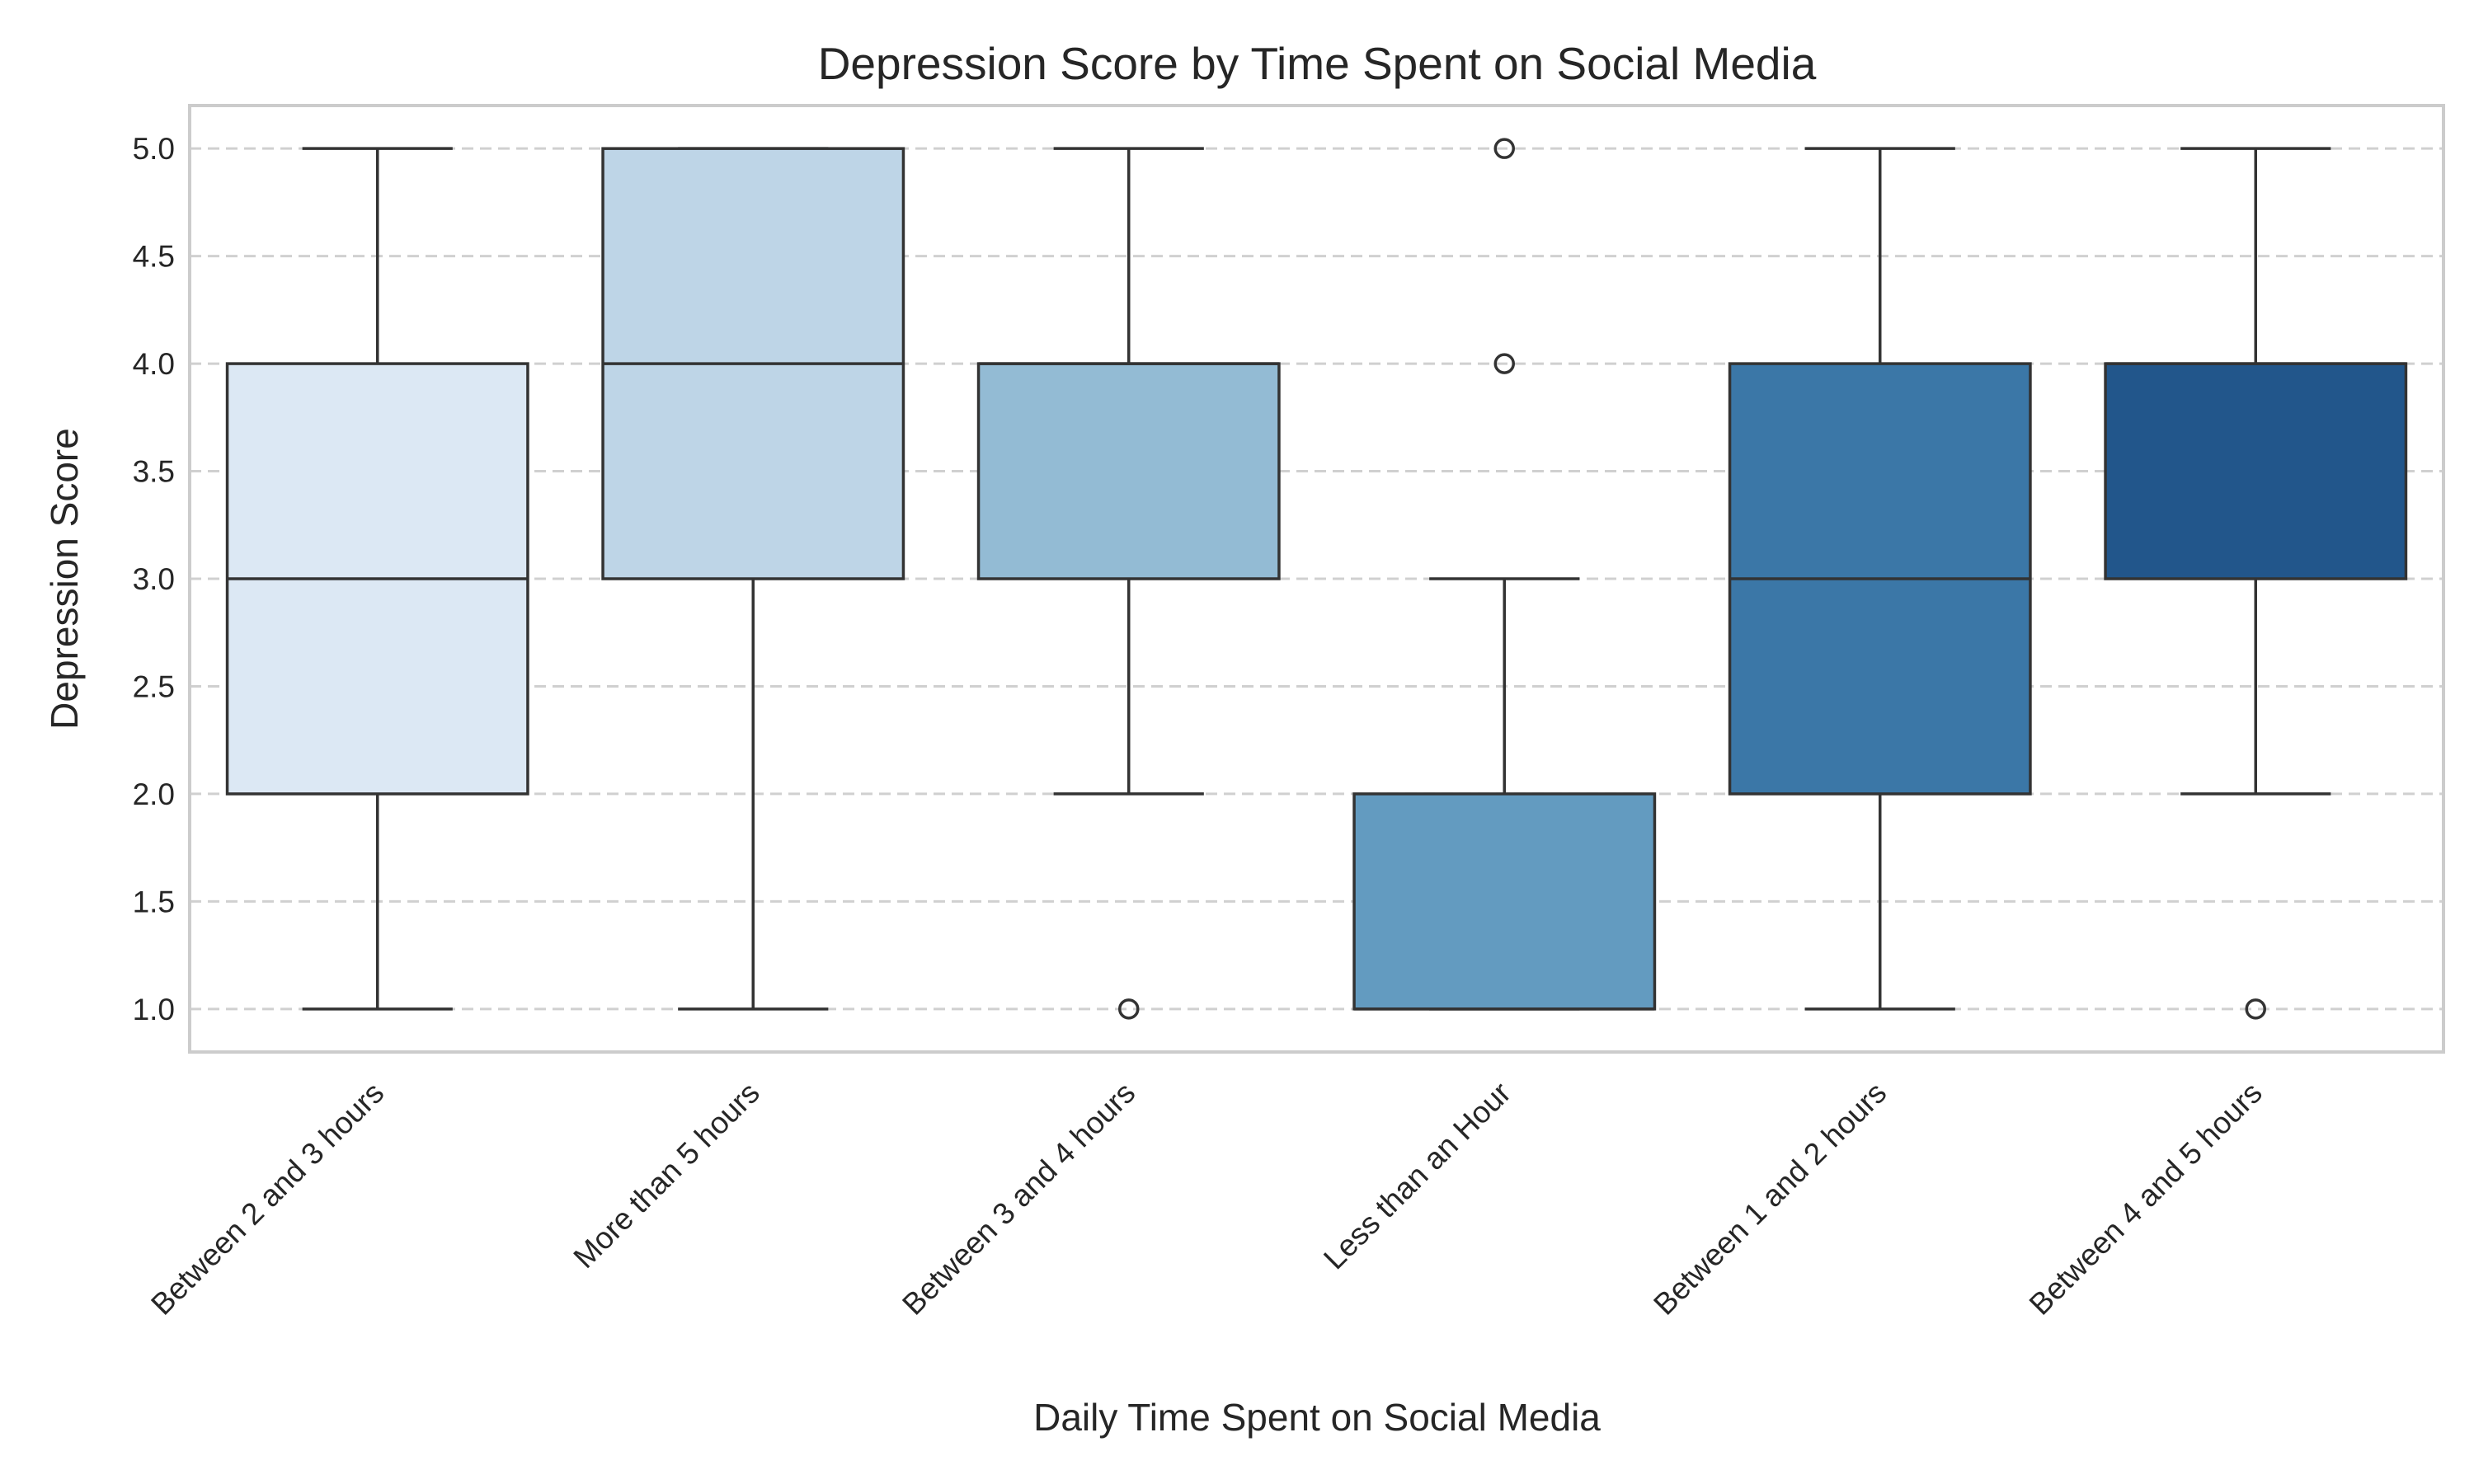 The width and height of the screenshot is (2474, 1484). I want to click on y-tick-label: 4.5, so click(154, 257).